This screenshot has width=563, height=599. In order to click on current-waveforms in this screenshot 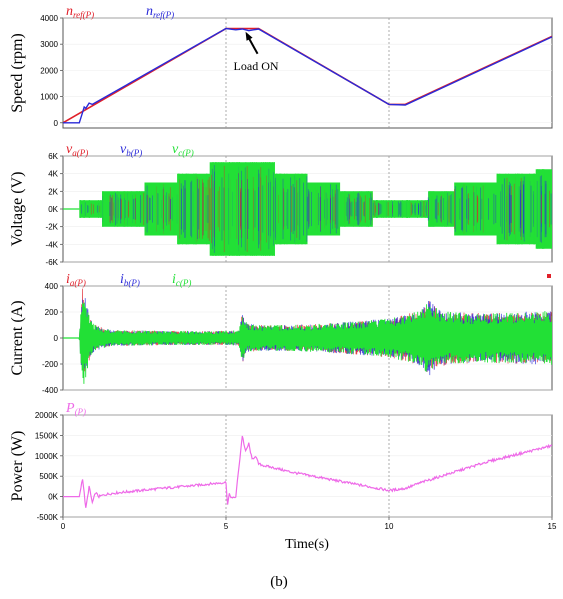, I will do `click(307, 336)`.